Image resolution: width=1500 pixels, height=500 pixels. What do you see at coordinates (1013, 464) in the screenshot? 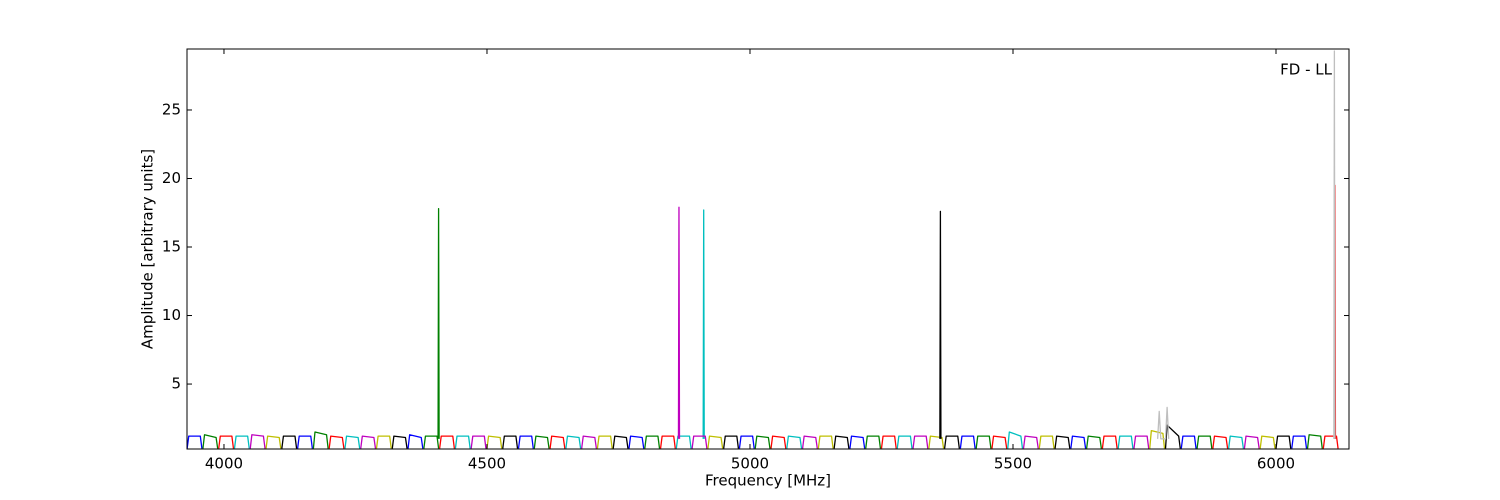
I see `x-tick-label: 5500` at bounding box center [1013, 464].